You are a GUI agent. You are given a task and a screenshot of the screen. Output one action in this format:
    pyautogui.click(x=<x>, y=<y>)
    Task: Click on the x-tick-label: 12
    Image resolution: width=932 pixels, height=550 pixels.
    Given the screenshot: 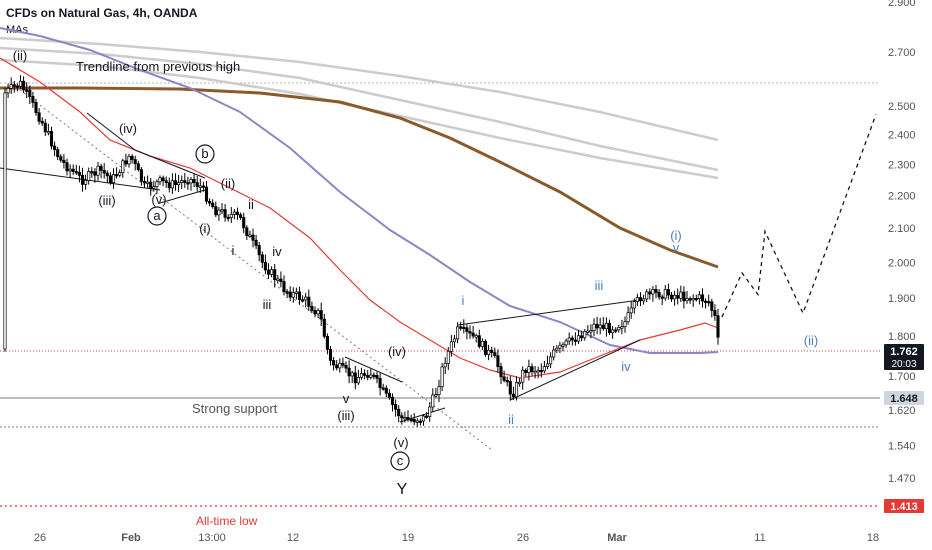 What is the action you would take?
    pyautogui.click(x=293, y=538)
    